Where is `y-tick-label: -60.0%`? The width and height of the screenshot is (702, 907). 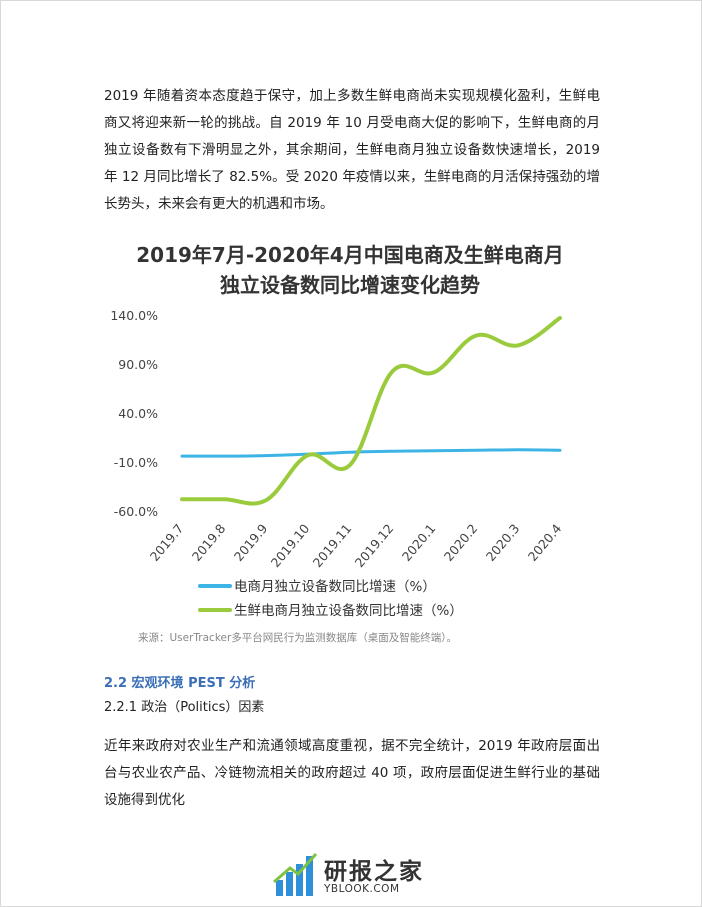
y-tick-label: -60.0% is located at coordinates (136, 511).